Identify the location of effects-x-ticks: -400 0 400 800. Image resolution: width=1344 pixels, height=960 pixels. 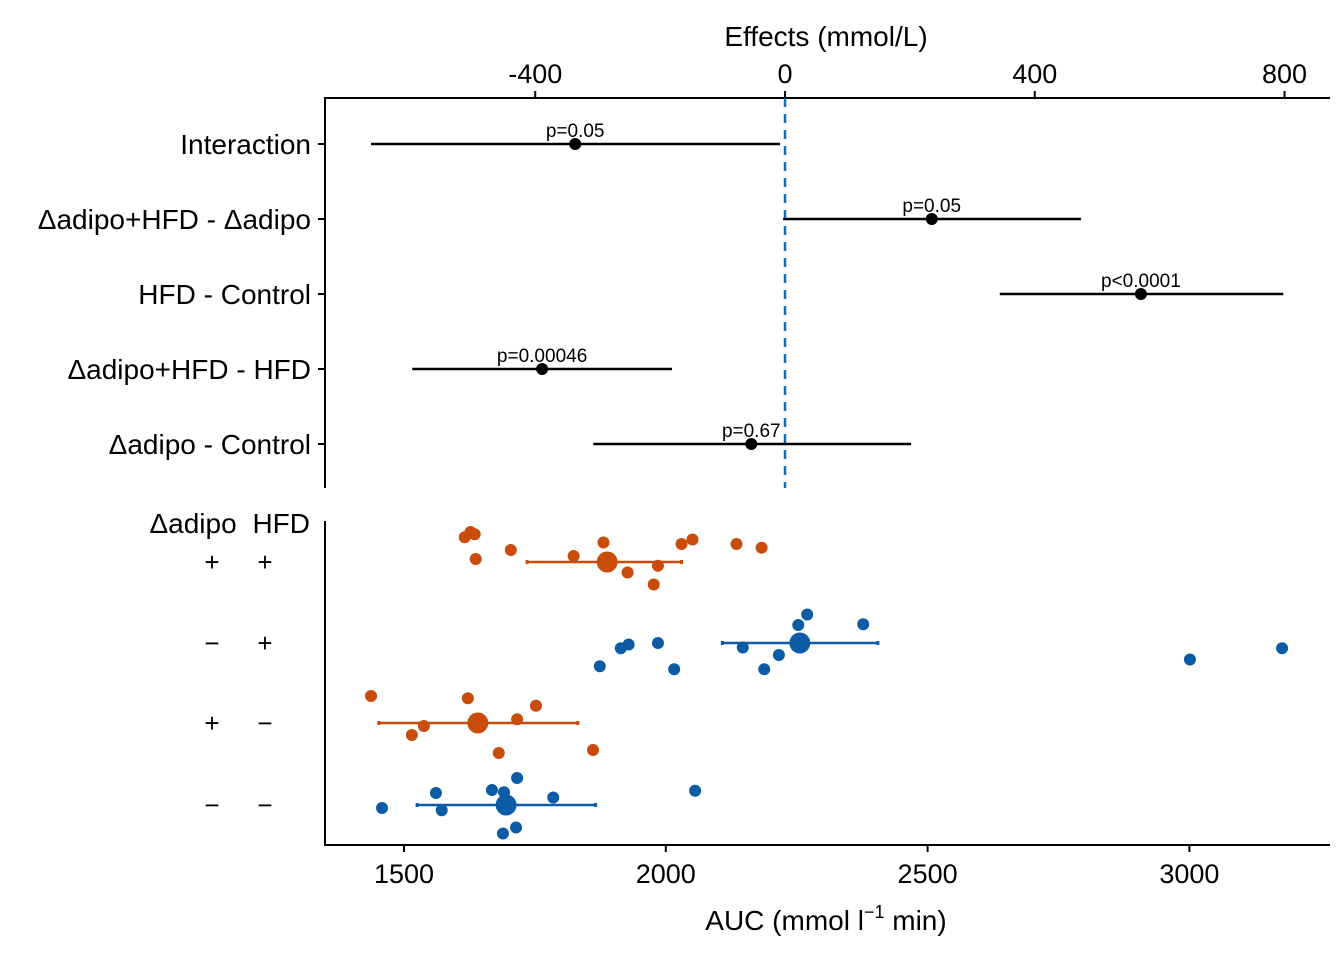
(907, 78).